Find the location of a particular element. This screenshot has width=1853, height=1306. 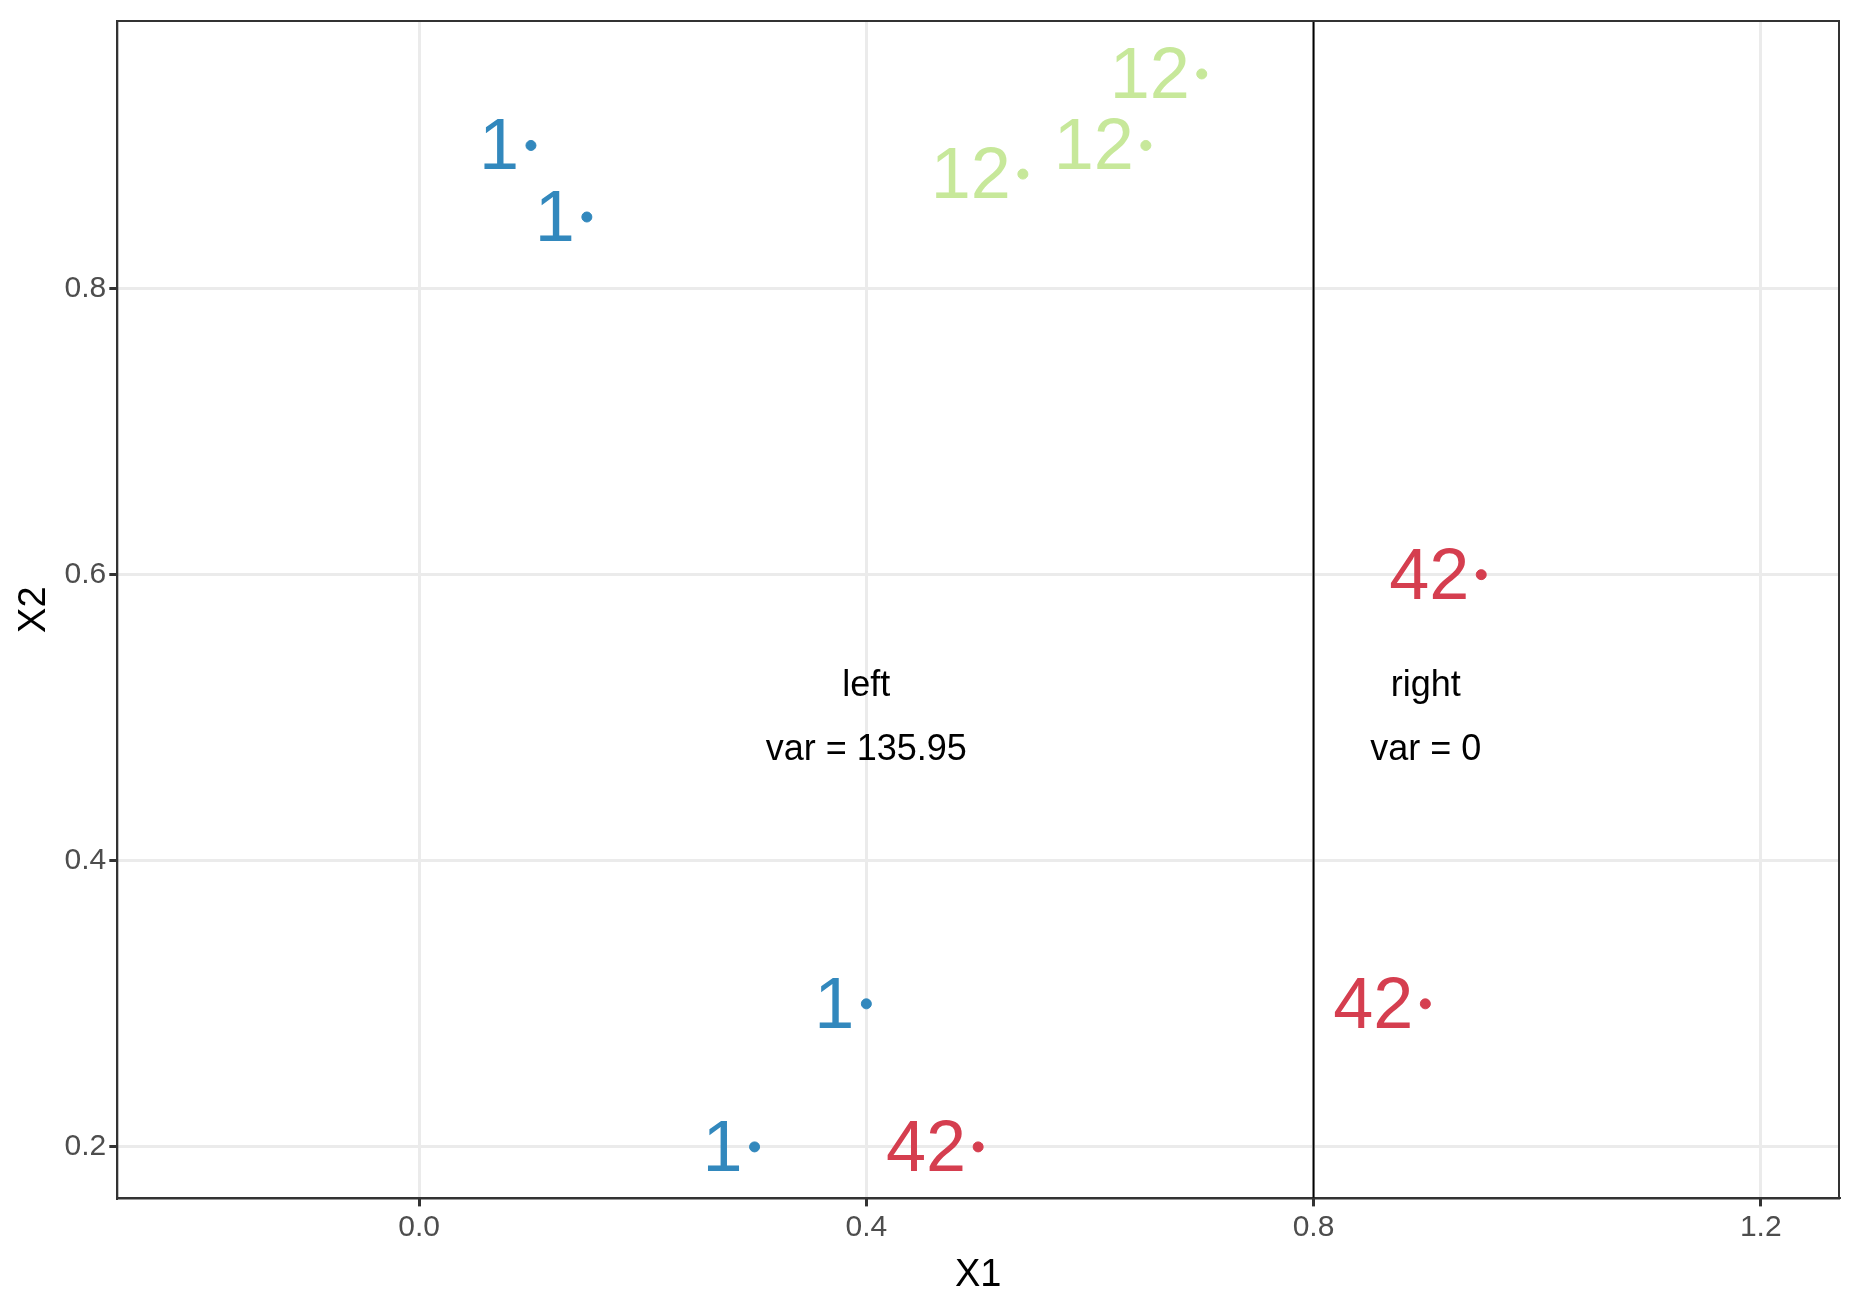

y-axis-title: X2 is located at coordinates (32, 609).